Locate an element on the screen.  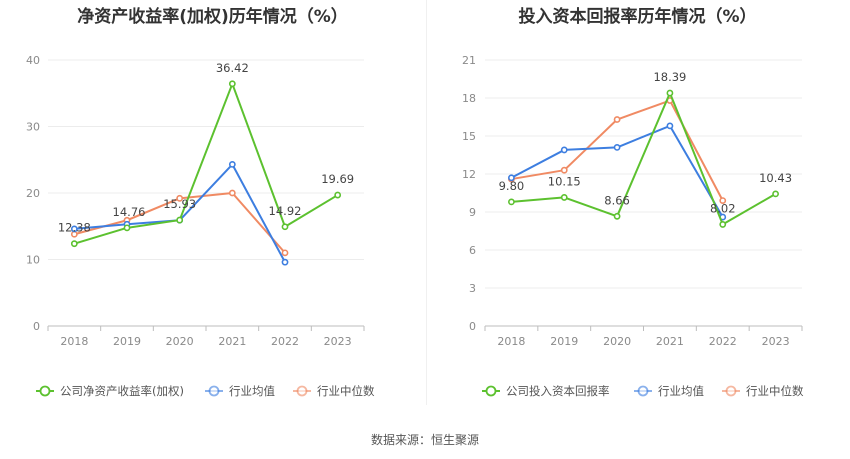
data-label: 15.93 is located at coordinates (179, 204).